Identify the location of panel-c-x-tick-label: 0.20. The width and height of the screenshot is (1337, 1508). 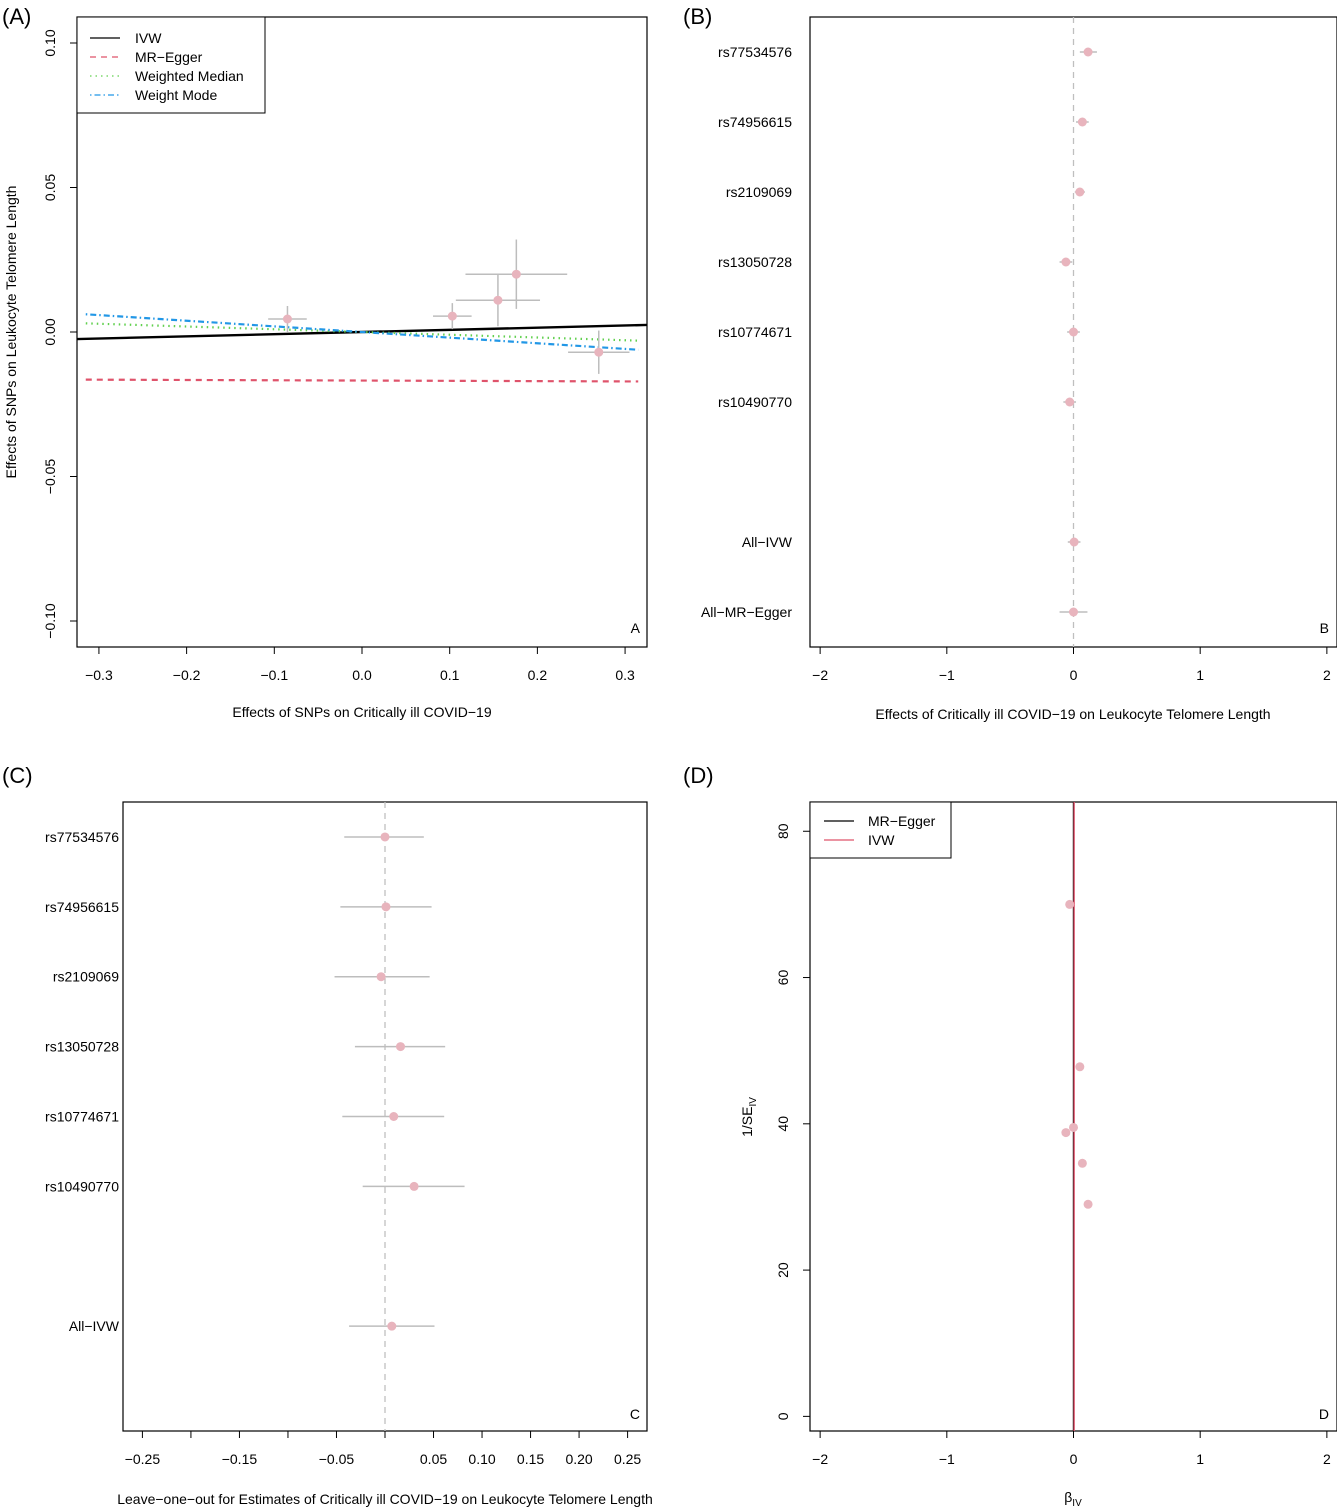
(578, 1459).